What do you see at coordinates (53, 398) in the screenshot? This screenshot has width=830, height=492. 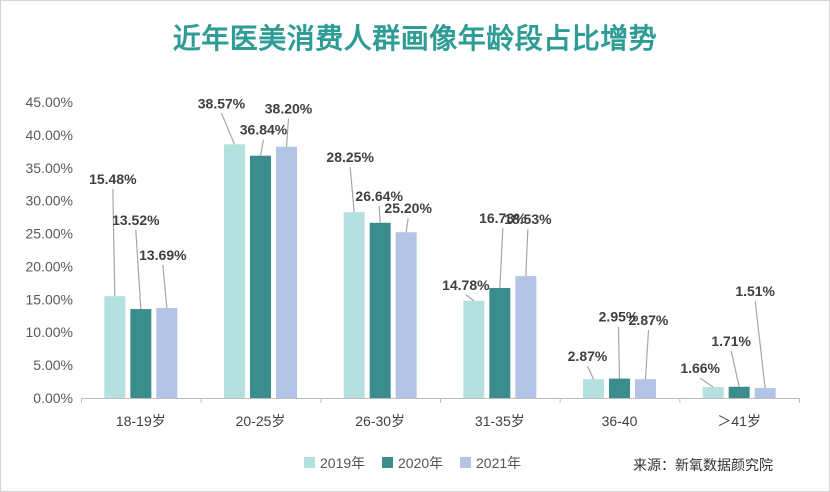 I see `y-tick-label: 0.00%` at bounding box center [53, 398].